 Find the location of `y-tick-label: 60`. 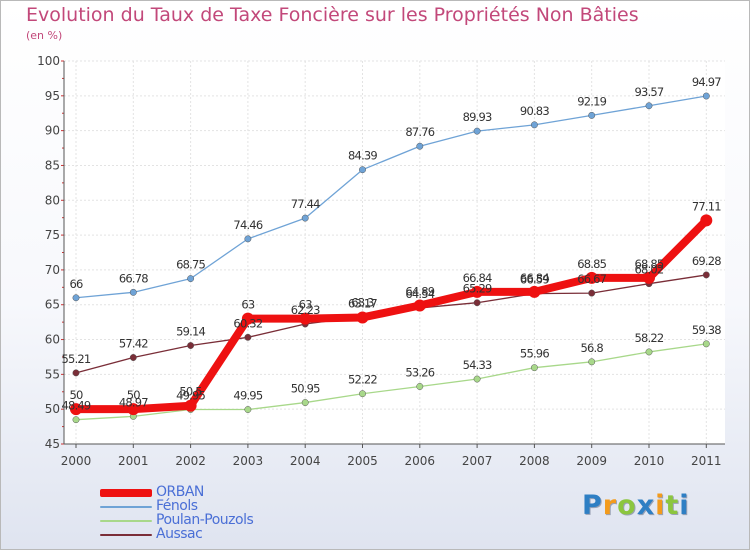

y-tick-label: 60 is located at coordinates (52, 340).